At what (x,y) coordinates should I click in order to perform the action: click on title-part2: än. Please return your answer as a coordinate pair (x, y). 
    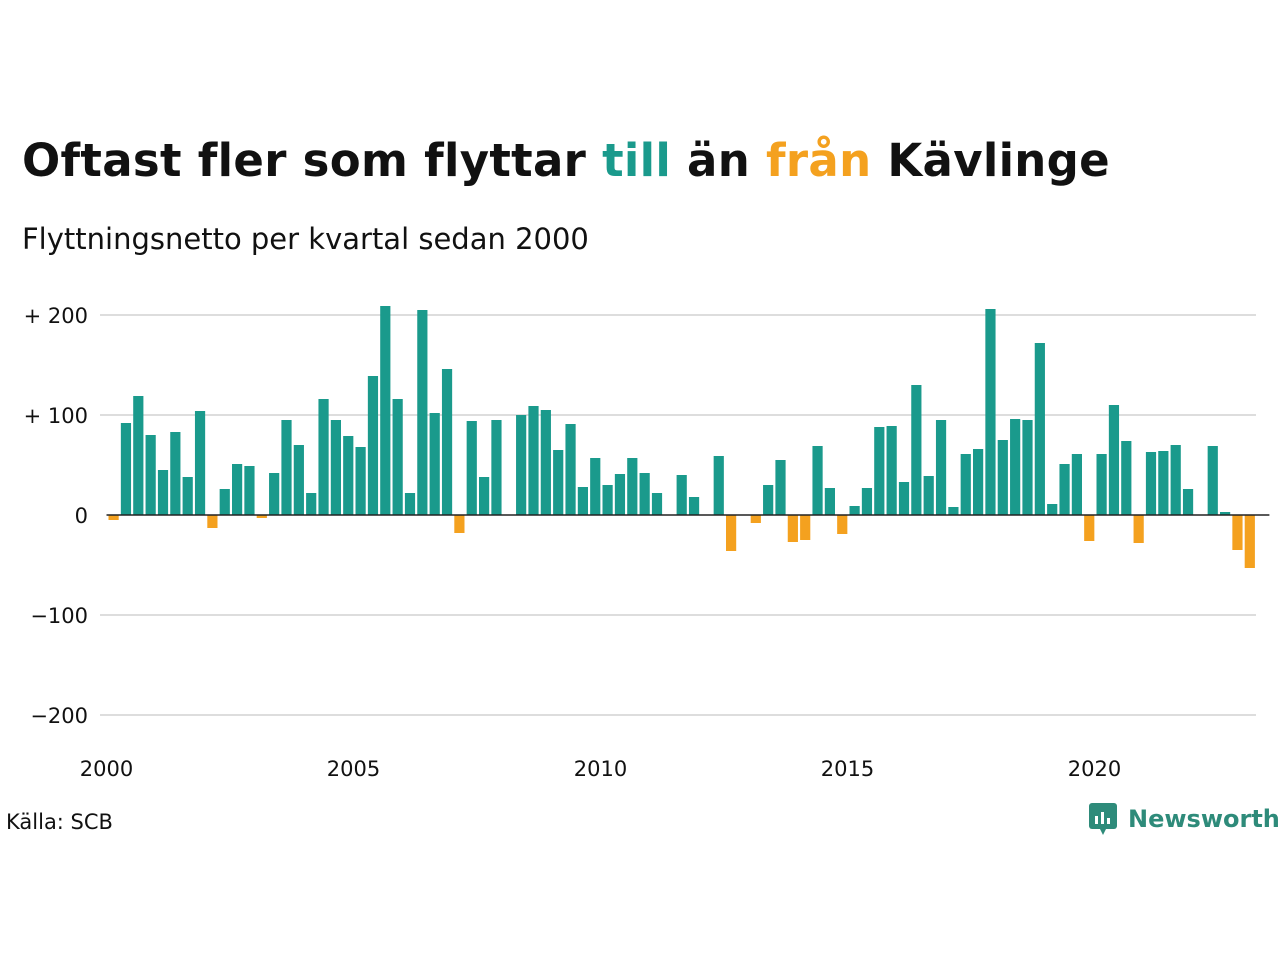
    Looking at the image, I should click on (719, 160).